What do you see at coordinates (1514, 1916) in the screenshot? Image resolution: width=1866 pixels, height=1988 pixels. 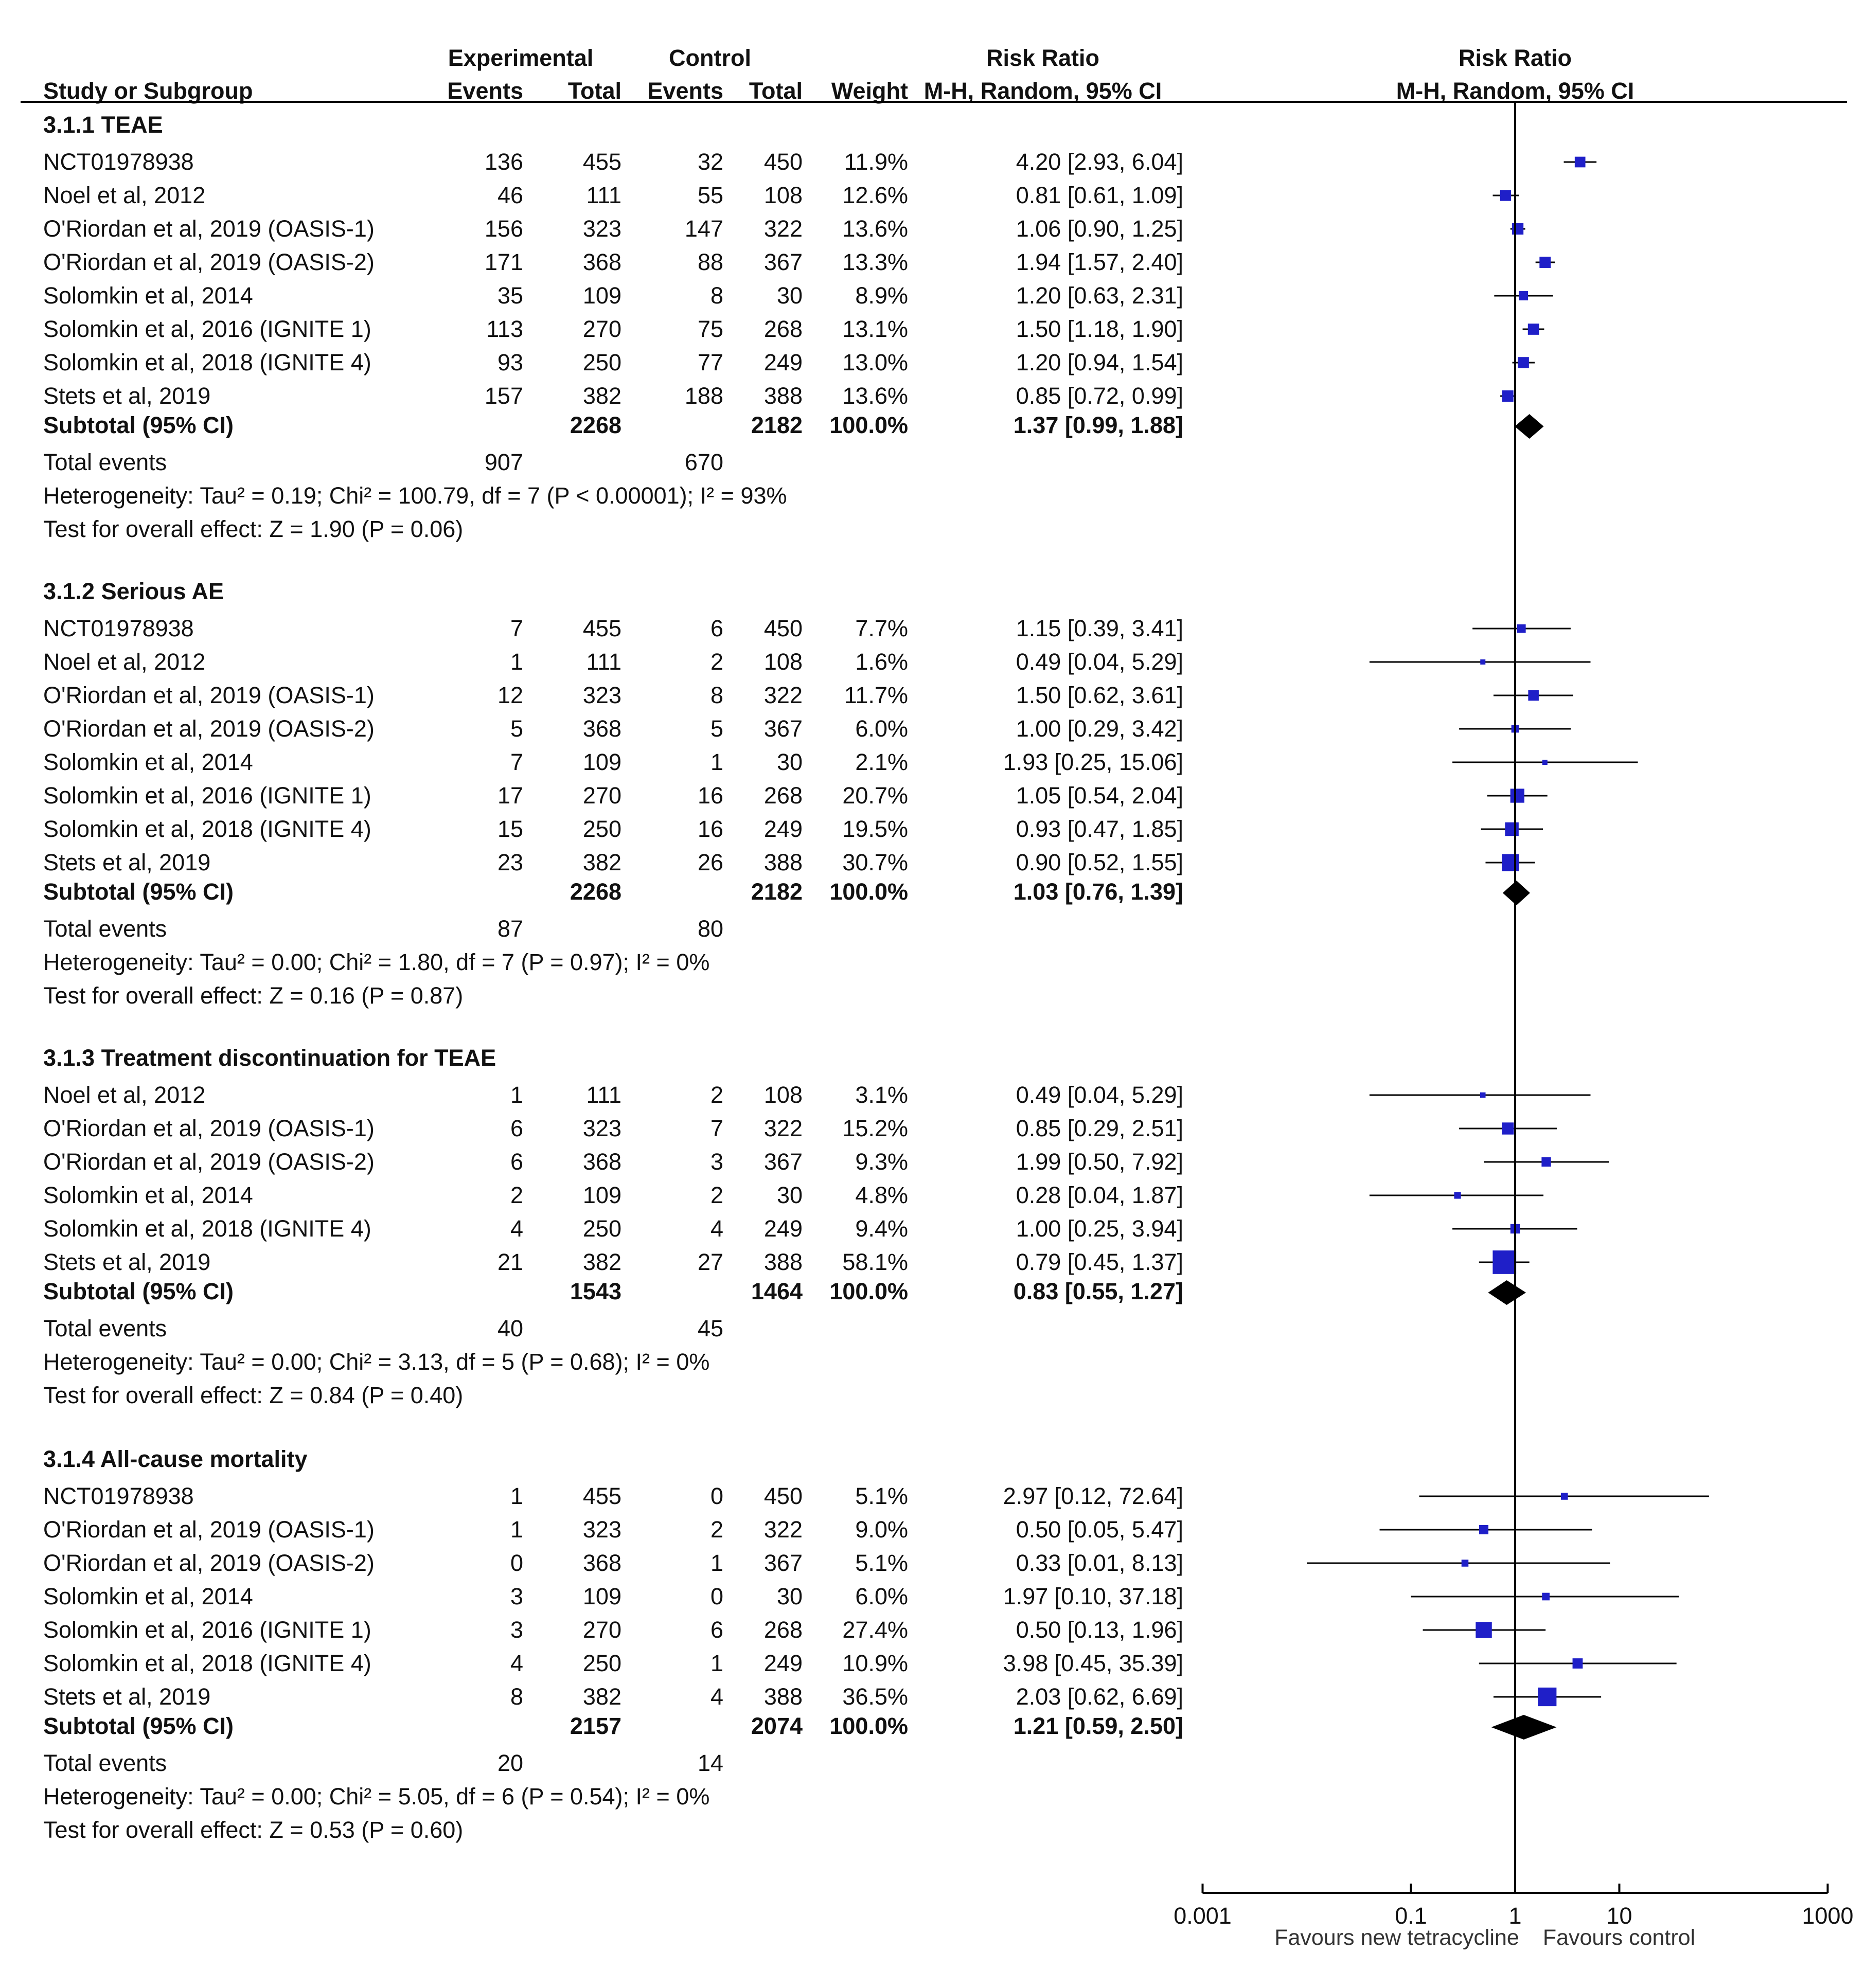 I see `x-tick-label: 1` at bounding box center [1514, 1916].